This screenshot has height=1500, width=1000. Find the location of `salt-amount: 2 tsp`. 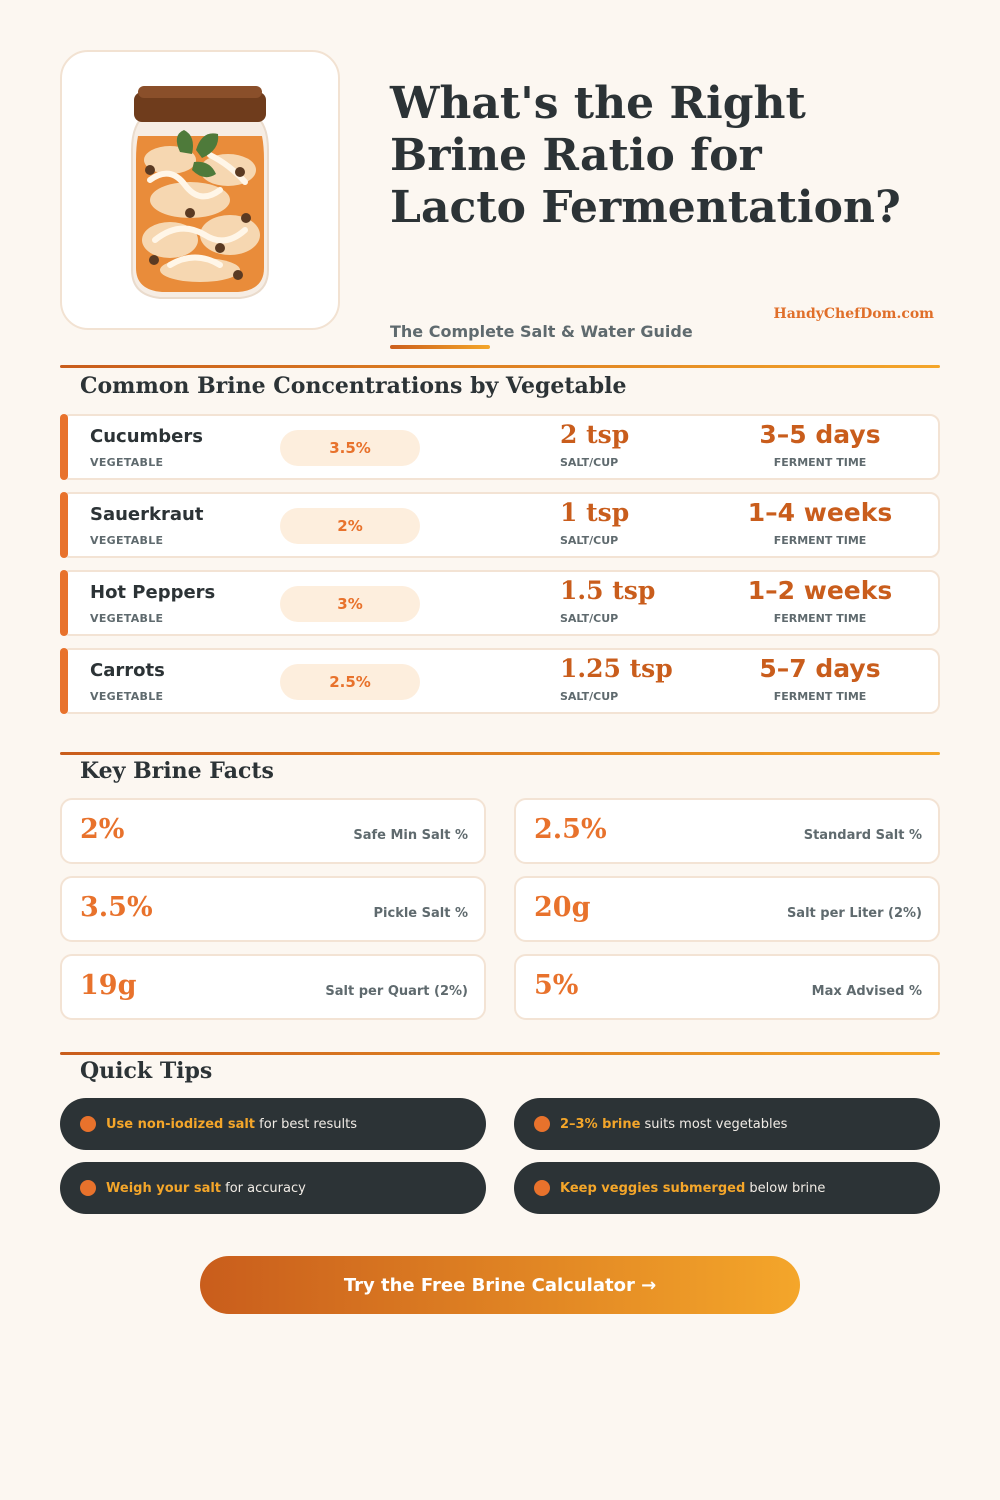

salt-amount: 2 tsp is located at coordinates (595, 434).